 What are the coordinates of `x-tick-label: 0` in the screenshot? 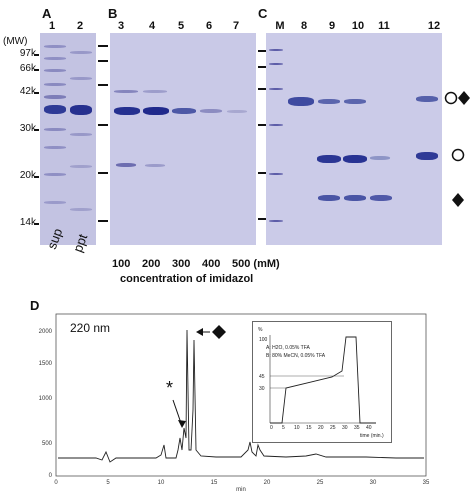 It's located at (56, 483).